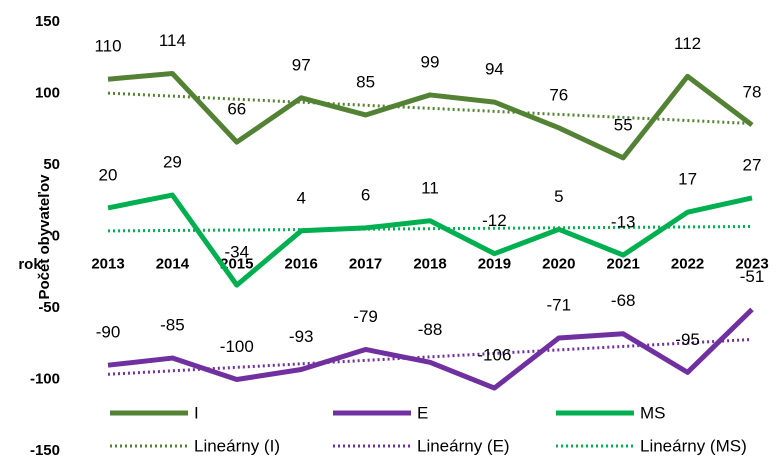 This screenshot has height=464, width=781. Describe the element at coordinates (47, 92) in the screenshot. I see `y-tick-label: 100` at that location.